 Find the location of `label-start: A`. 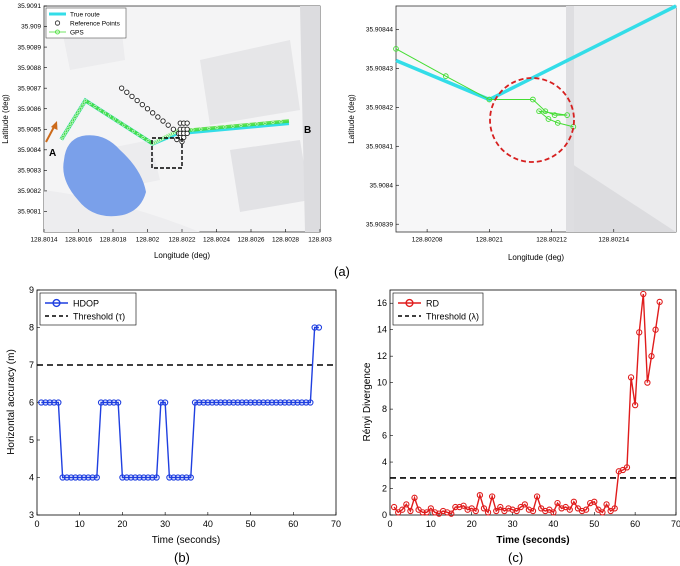

label-start: A is located at coordinates (52, 153).